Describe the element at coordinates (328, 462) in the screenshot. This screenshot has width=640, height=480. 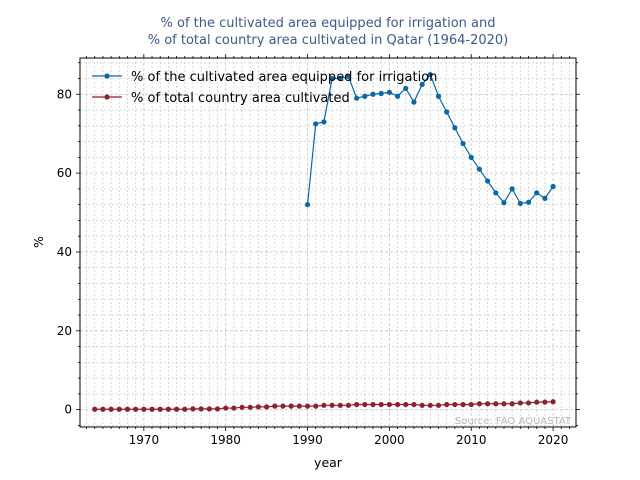
I see `x-axis-label: year` at that location.